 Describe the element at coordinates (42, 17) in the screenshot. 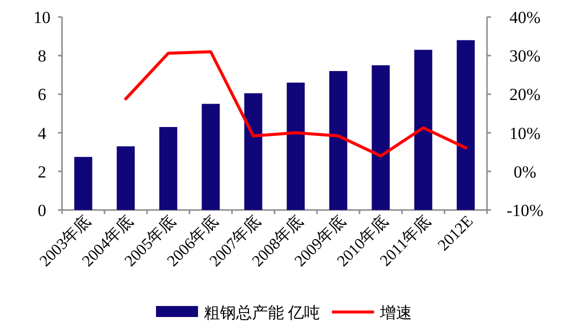

I see `y-tick-label: 10` at that location.